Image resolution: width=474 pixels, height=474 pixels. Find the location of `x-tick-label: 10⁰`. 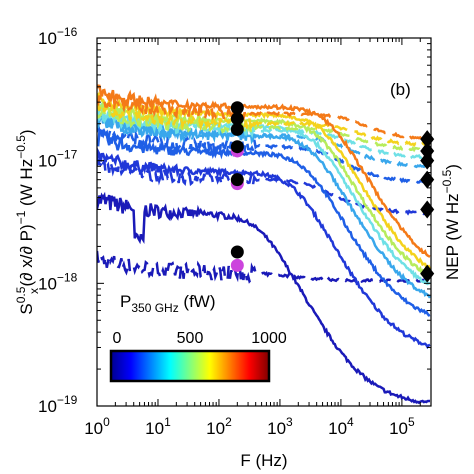

x-tick-label: 10⁰ is located at coordinates (97, 426).